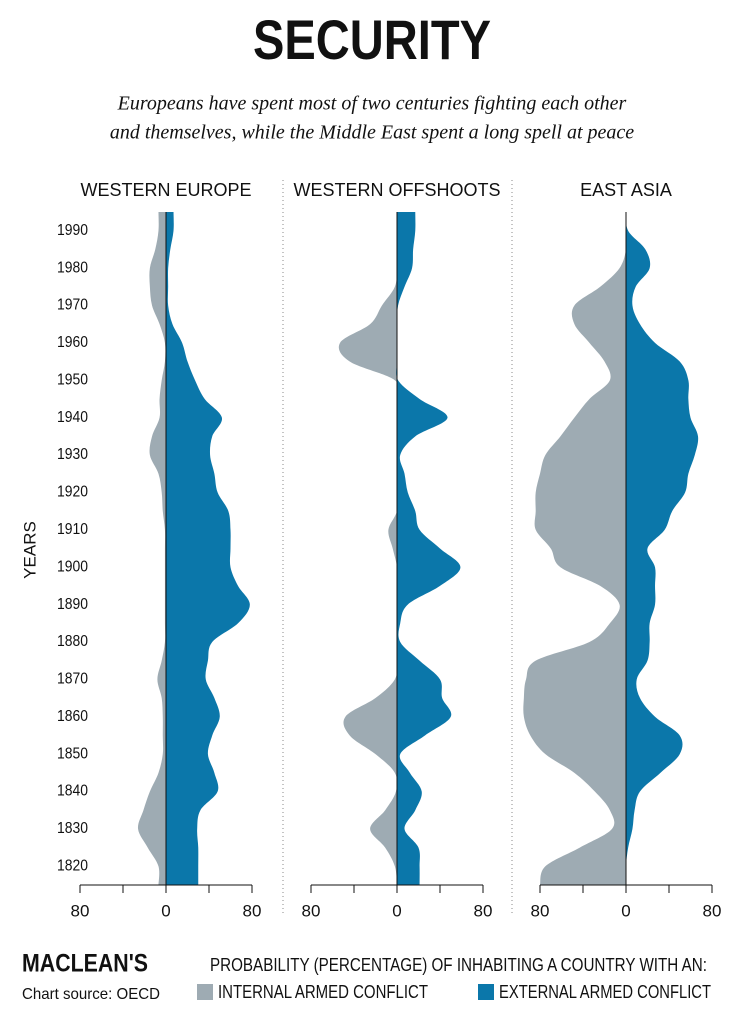 The width and height of the screenshot is (745, 1024). What do you see at coordinates (72, 529) in the screenshot?
I see `y-tick-label: 1910` at bounding box center [72, 529].